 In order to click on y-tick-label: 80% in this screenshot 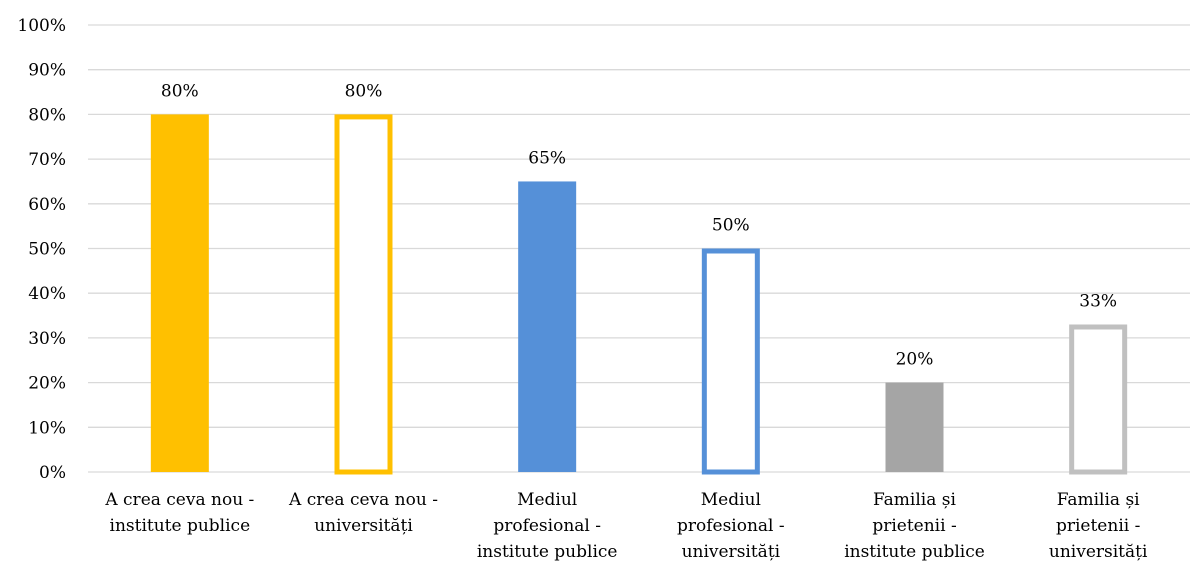, I will do `click(47, 115)`.